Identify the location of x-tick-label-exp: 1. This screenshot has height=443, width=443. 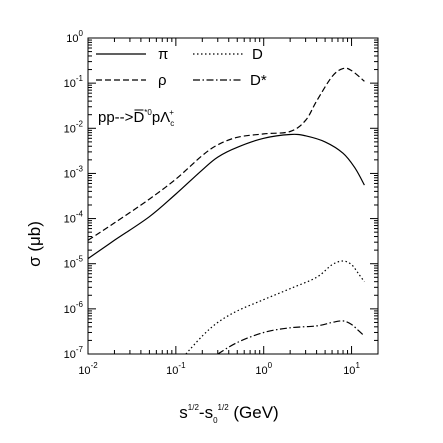
(357, 365).